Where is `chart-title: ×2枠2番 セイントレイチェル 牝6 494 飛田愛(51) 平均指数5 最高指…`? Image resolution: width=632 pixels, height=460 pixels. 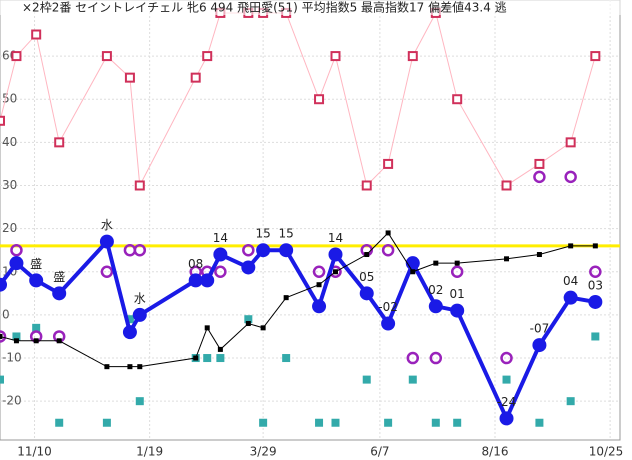
chart-title: ×2枠2番 セイントレイチェル 牝6 494 飛田愛(51) 平均指数5 最高指… is located at coordinates (264, 7).